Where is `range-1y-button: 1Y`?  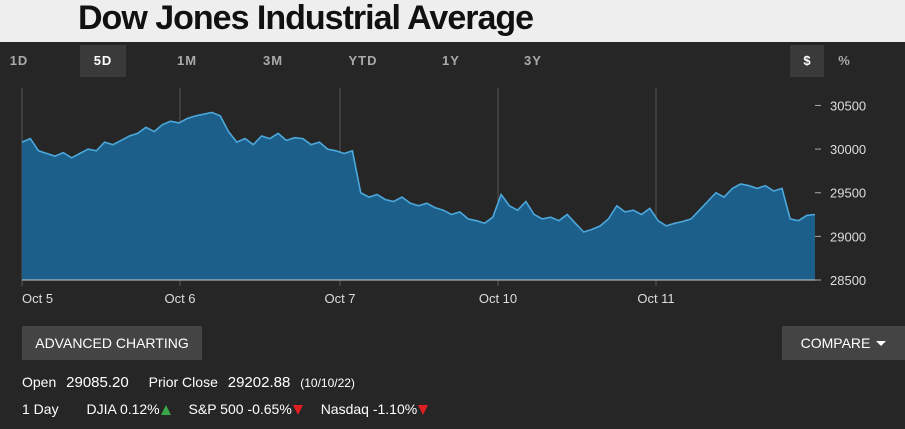 range-1y-button: 1Y is located at coordinates (451, 60).